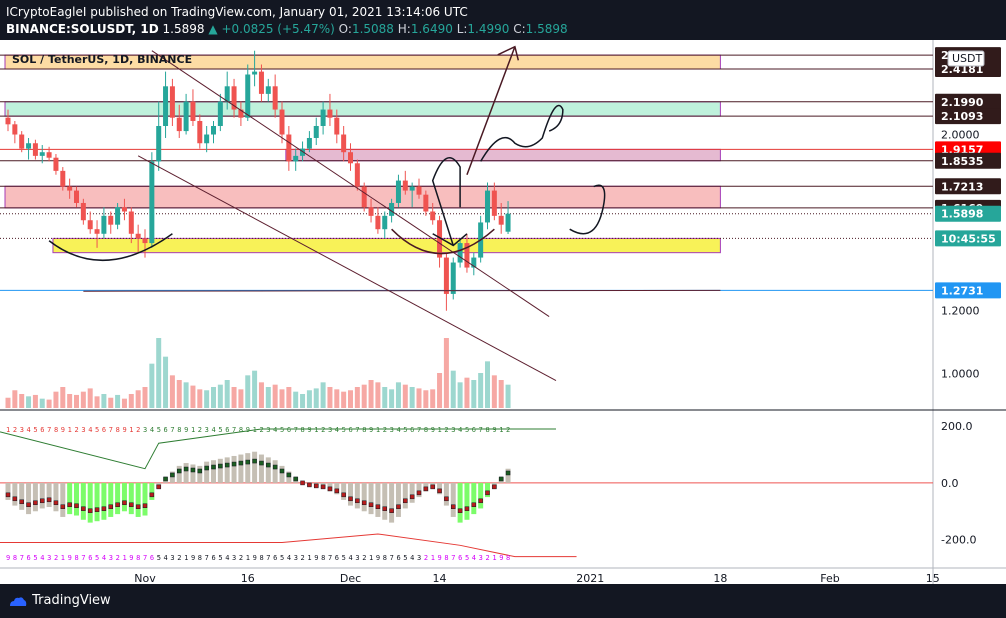 This screenshot has width=1006, height=618. I want to click on td-count-lower: 1, so click(433, 558).